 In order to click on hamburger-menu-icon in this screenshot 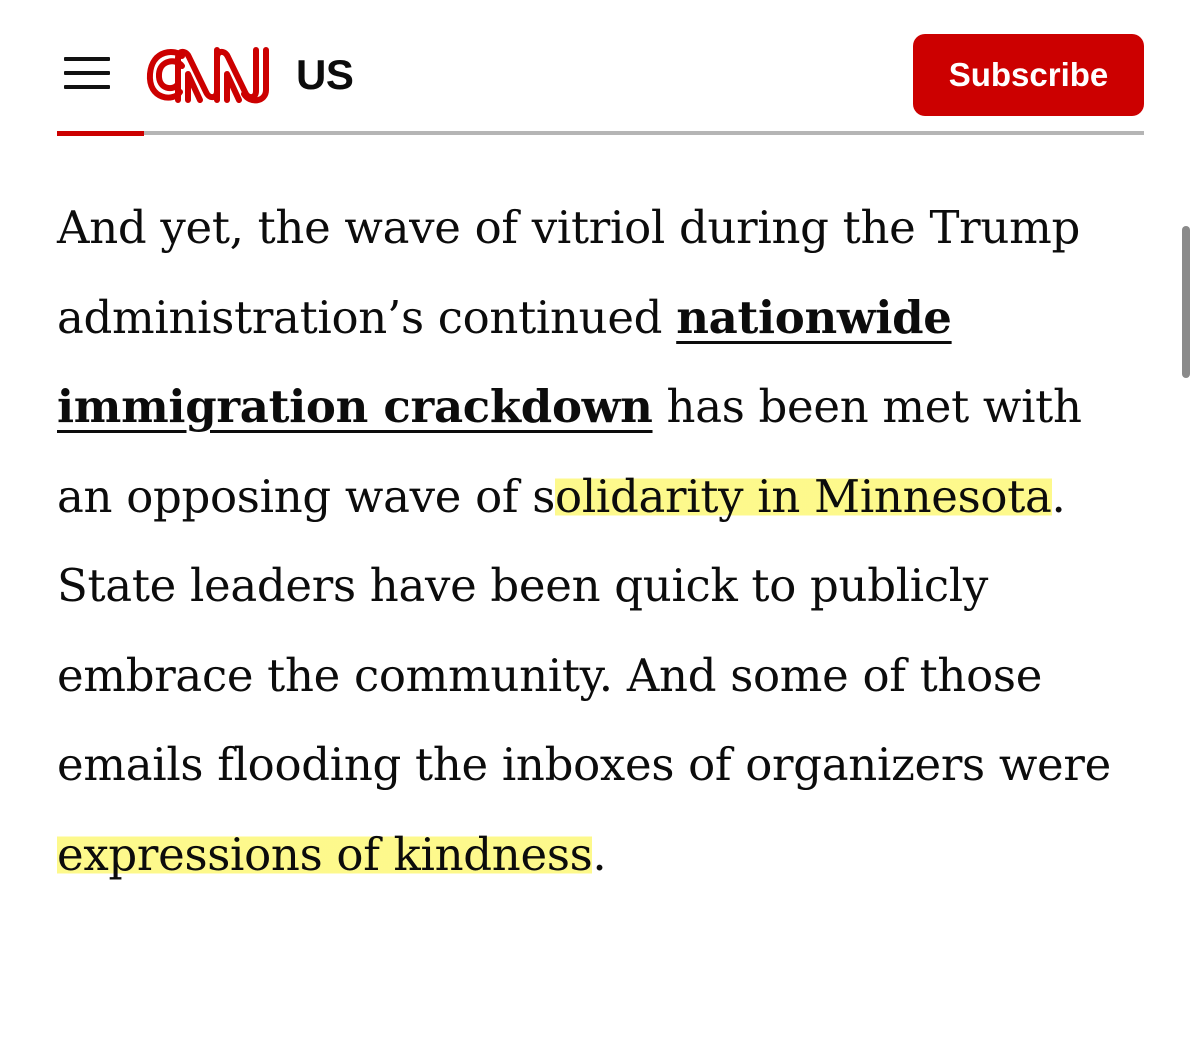, I will do `click(86, 73)`.